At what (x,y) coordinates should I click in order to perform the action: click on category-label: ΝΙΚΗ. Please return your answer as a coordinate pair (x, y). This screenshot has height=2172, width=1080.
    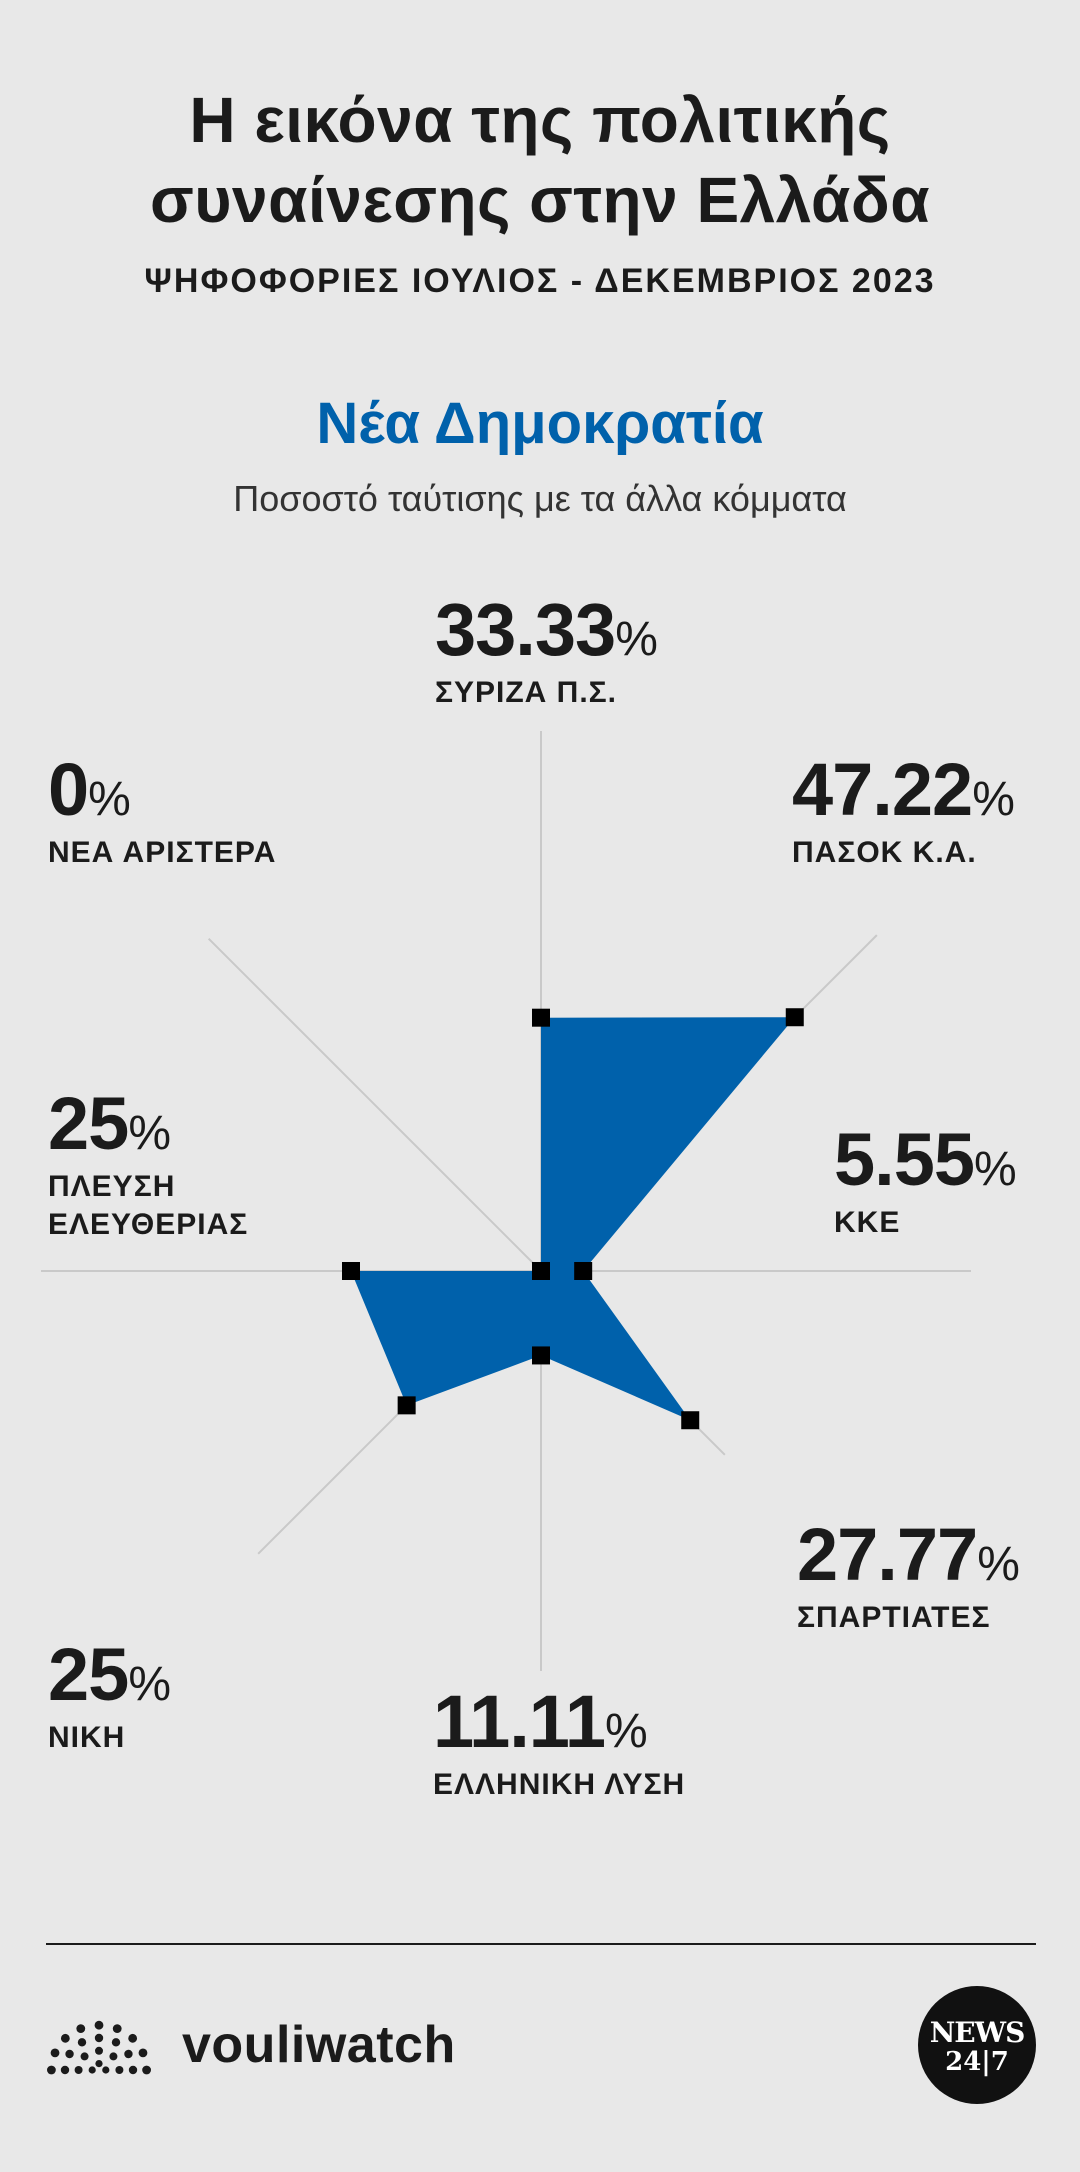
    Looking at the image, I should click on (87, 1737).